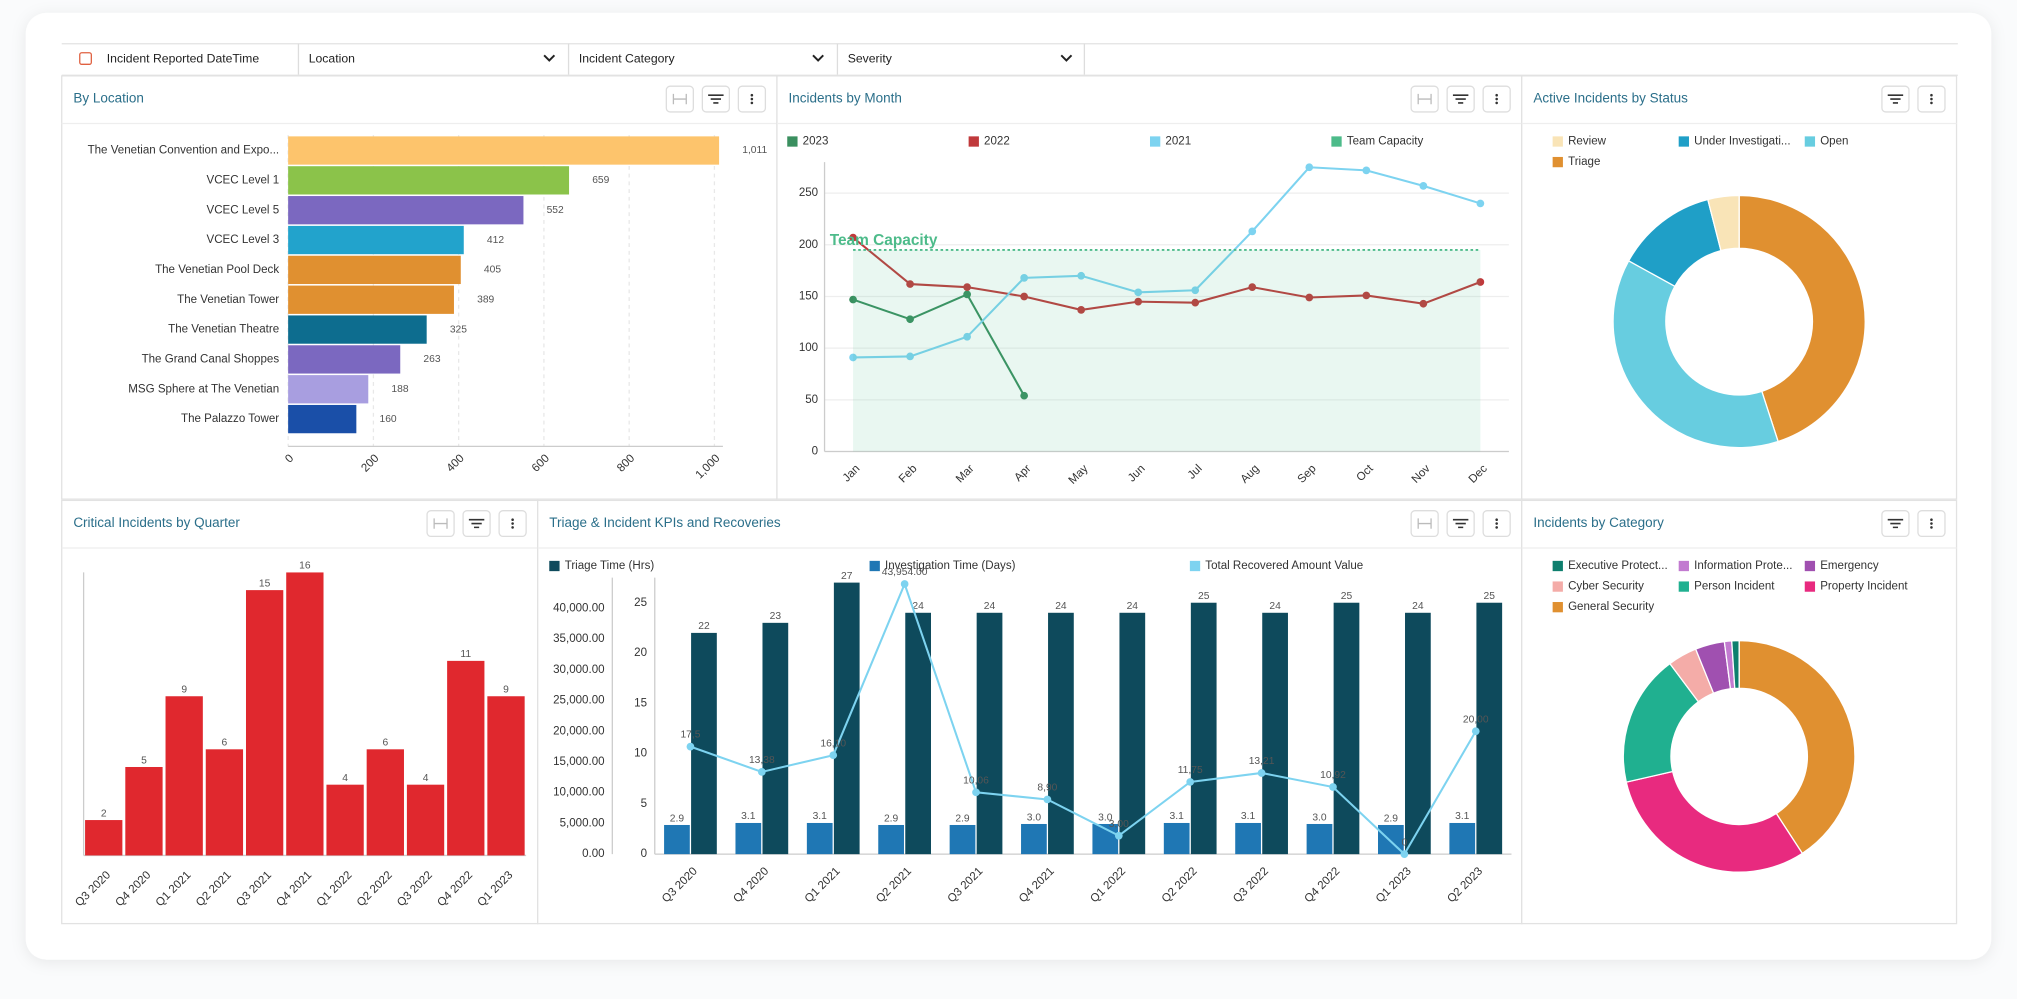 The height and width of the screenshot is (999, 2017). What do you see at coordinates (950, 566) in the screenshot?
I see `legend-label: Investigation Time (Days)` at bounding box center [950, 566].